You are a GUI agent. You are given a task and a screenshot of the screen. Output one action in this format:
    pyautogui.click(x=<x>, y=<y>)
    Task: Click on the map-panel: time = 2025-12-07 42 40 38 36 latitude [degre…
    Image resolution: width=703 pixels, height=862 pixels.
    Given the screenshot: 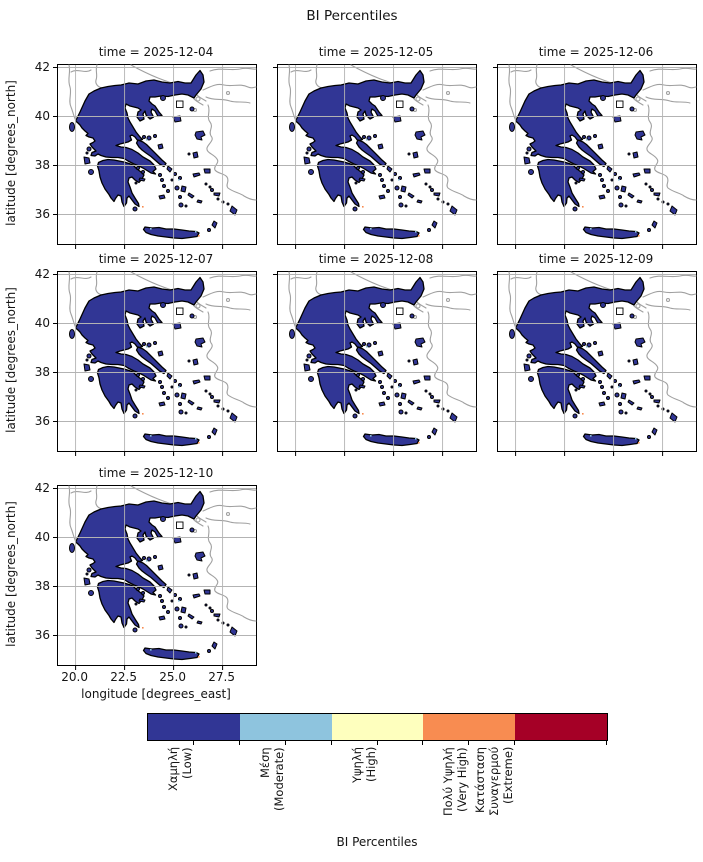 What is the action you would take?
    pyautogui.click(x=130, y=354)
    